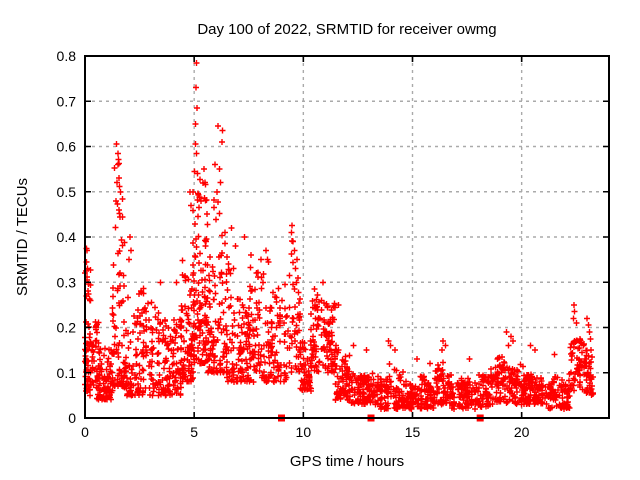  Describe the element at coordinates (85, 432) in the screenshot. I see `x-tick-label: 0` at that location.